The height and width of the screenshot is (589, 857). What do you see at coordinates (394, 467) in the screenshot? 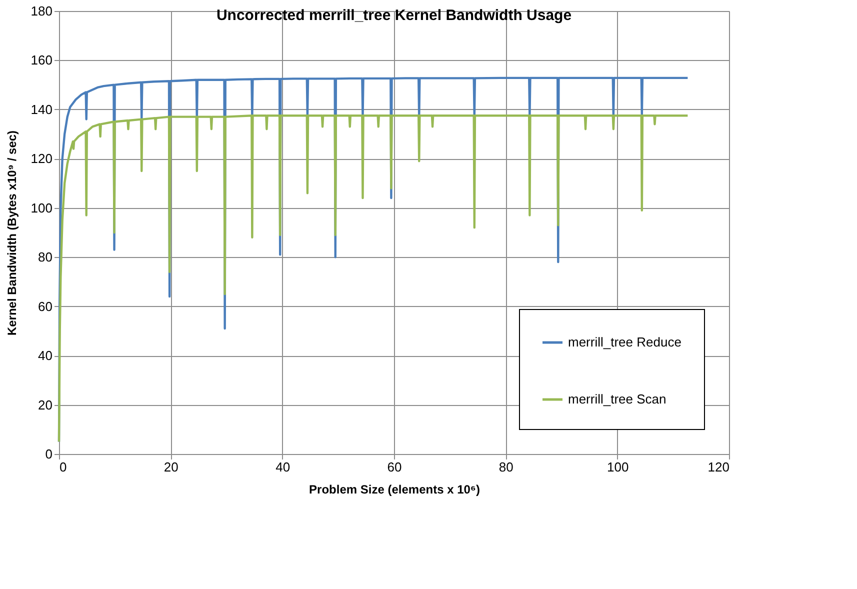
I see `x-tick-label: 60` at bounding box center [394, 467].